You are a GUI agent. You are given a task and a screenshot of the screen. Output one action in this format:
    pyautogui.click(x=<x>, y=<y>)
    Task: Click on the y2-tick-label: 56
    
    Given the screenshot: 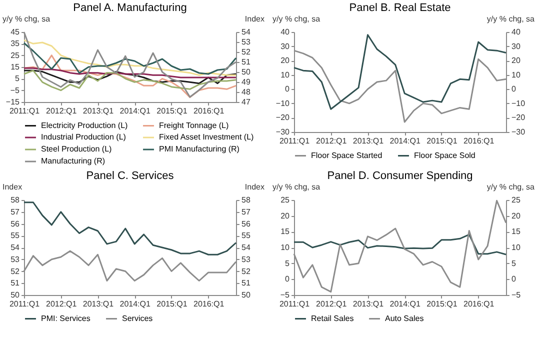 What is the action you would take?
    pyautogui.click(x=246, y=223)
    